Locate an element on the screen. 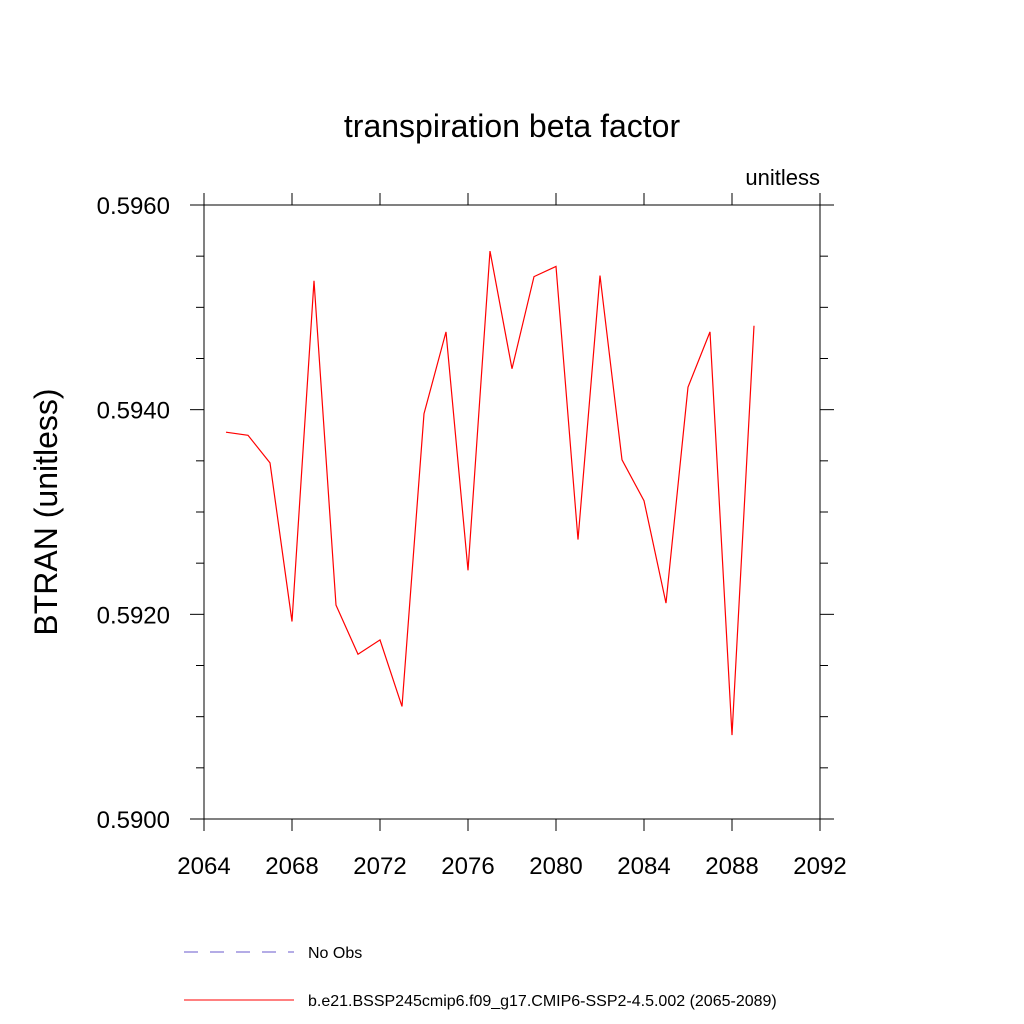 The image size is (1024, 1024). x-tick-label: 2088 is located at coordinates (731, 866).